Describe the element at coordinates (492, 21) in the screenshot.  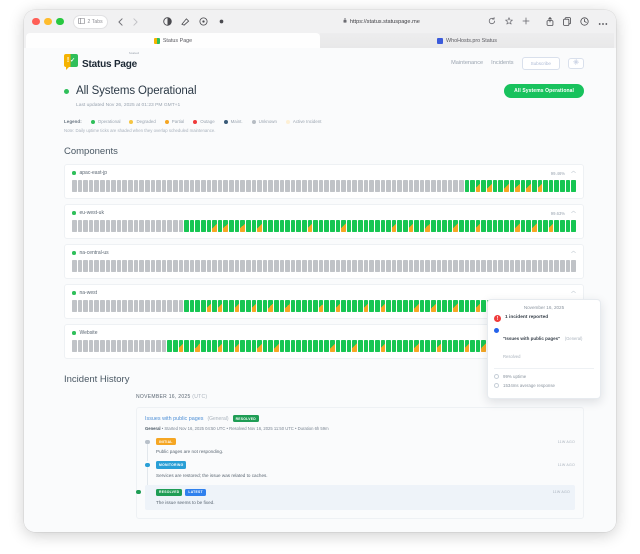
I see `reload-icon` at that location.